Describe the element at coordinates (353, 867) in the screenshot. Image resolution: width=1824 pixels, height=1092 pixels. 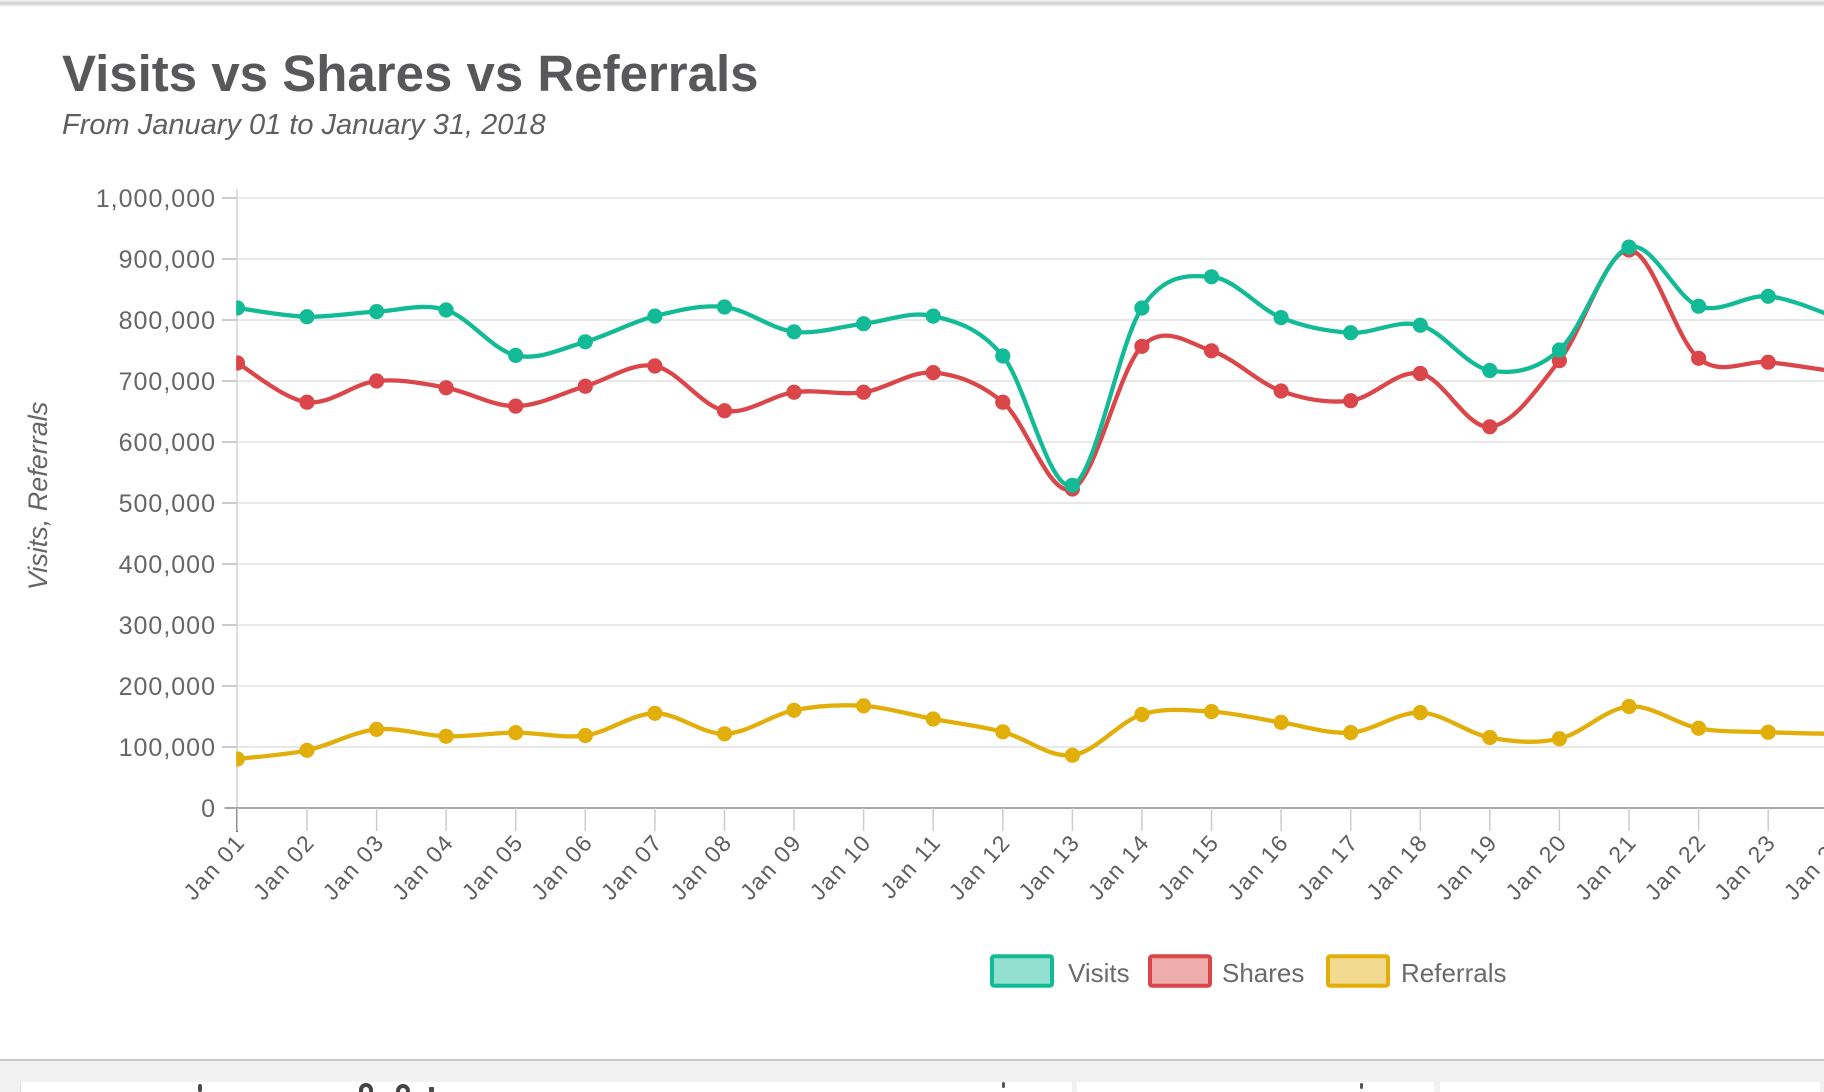
I see `svg-text: Jan 03` at that location.